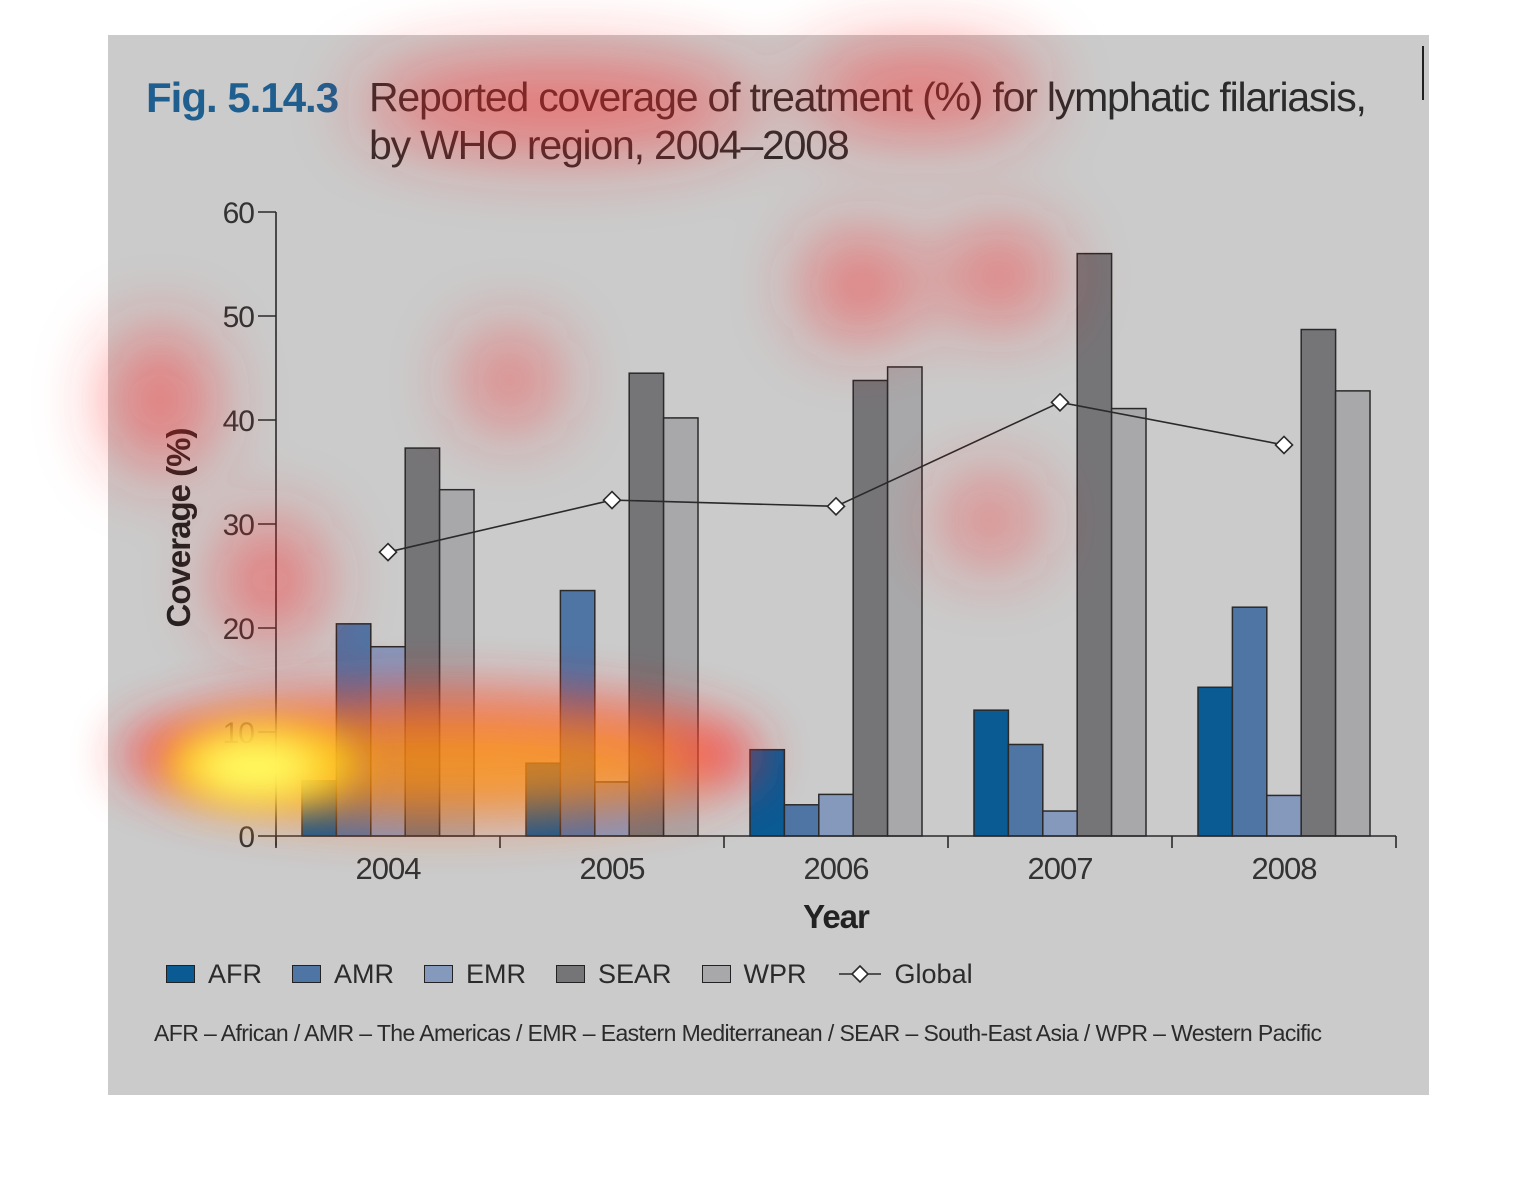 Image resolution: width=1538 pixels, height=1190 pixels. Describe the element at coordinates (388, 741) in the screenshot. I see `bar-emr-2004` at that location.